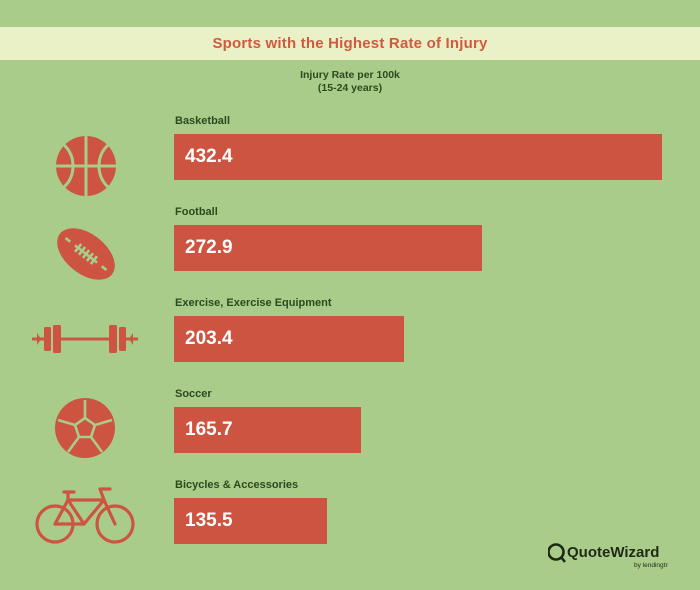 This screenshot has height=590, width=700. Describe the element at coordinates (85, 515) in the screenshot. I see `bicycle-icon` at that location.